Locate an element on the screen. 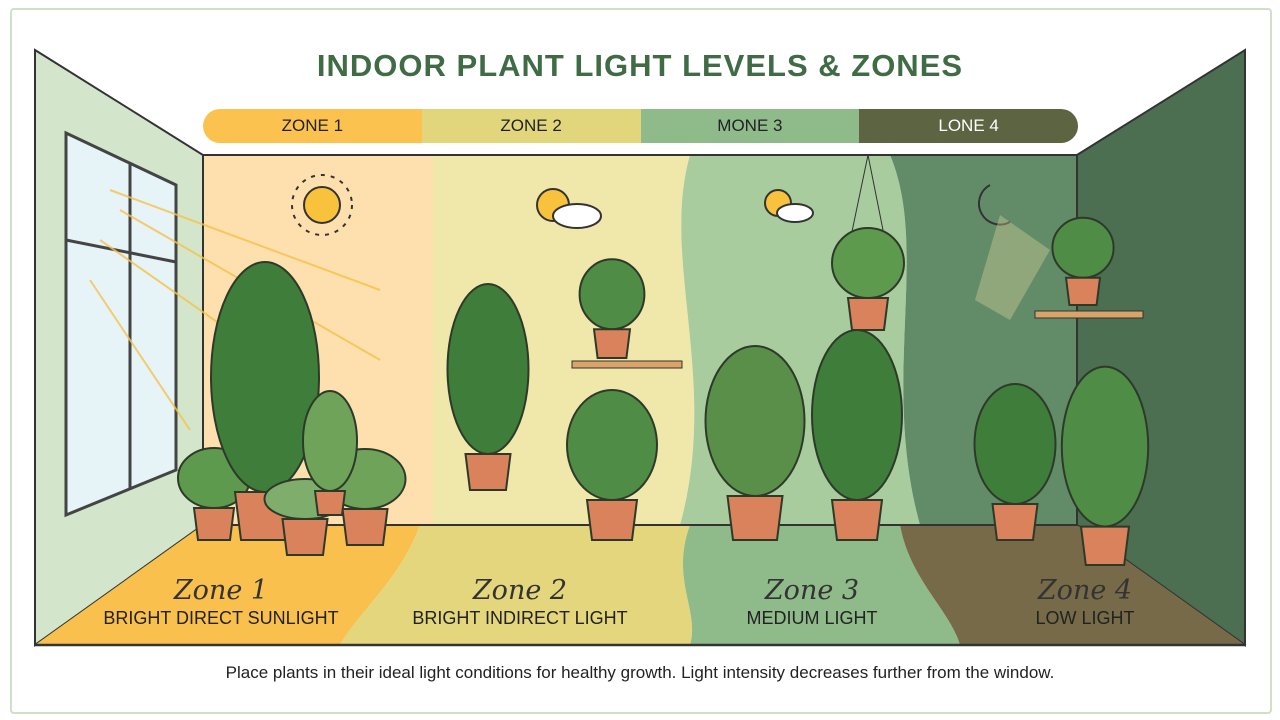 The height and width of the screenshot is (720, 1280). zone-label-3: Zone 3 MEDIUM LIGHT is located at coordinates (812, 602).